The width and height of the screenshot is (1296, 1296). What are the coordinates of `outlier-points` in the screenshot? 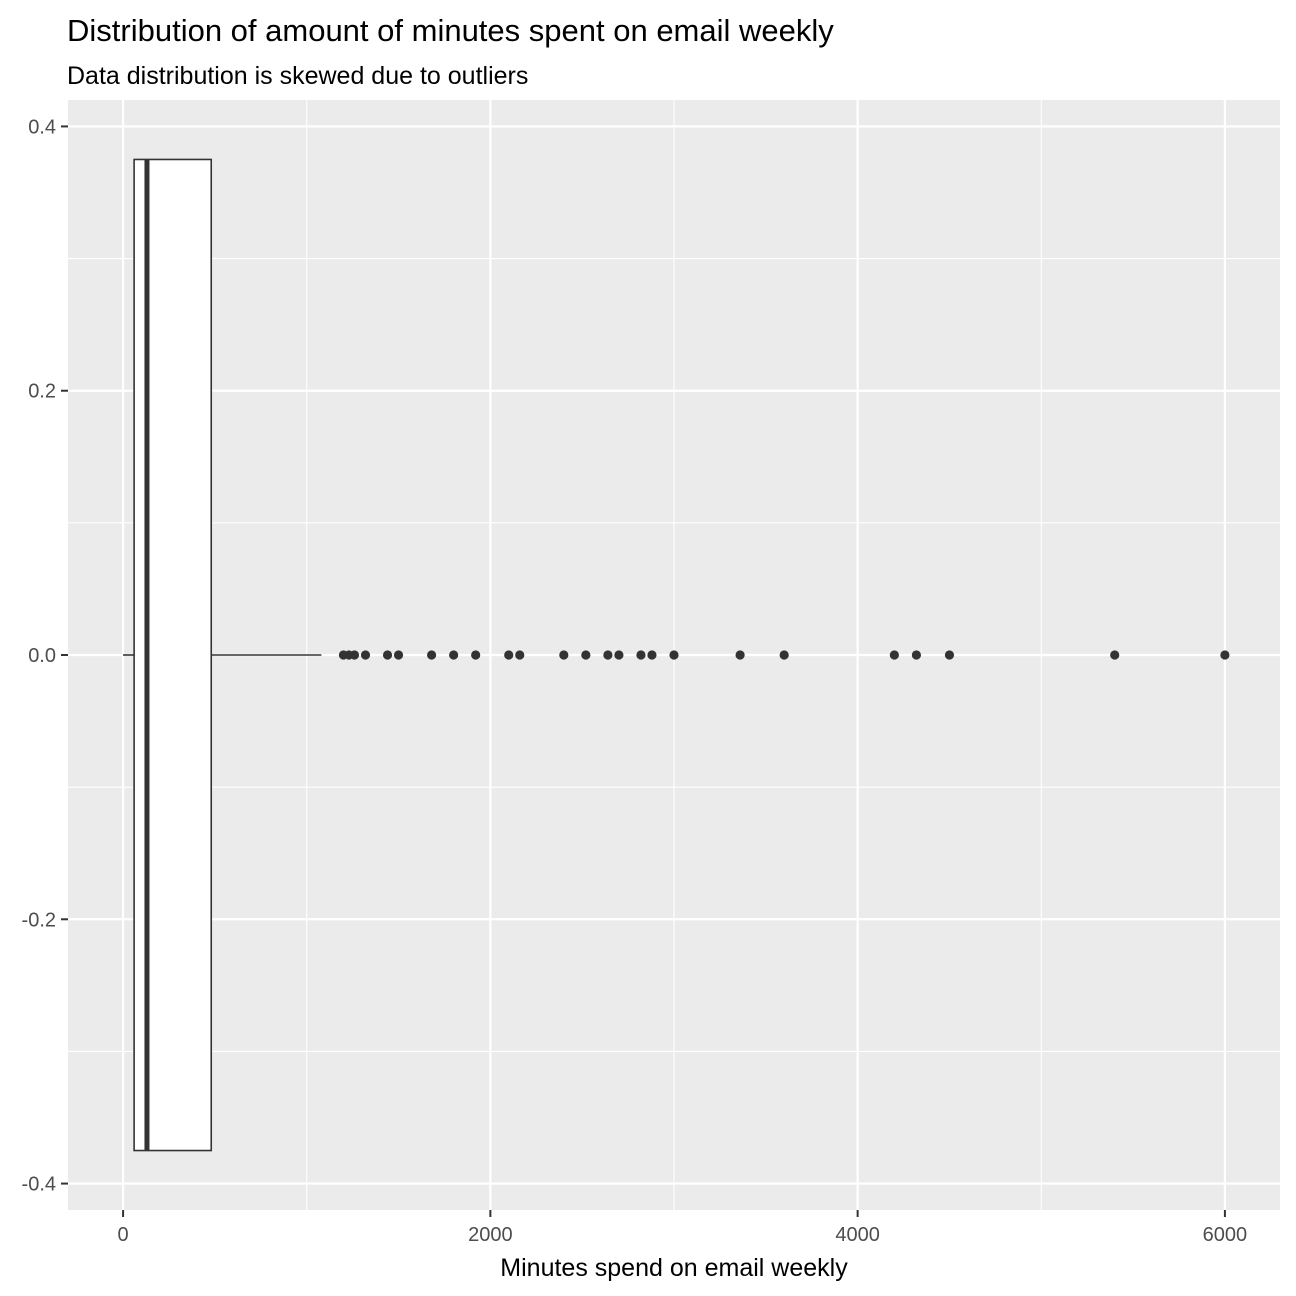 It's located at (784, 655).